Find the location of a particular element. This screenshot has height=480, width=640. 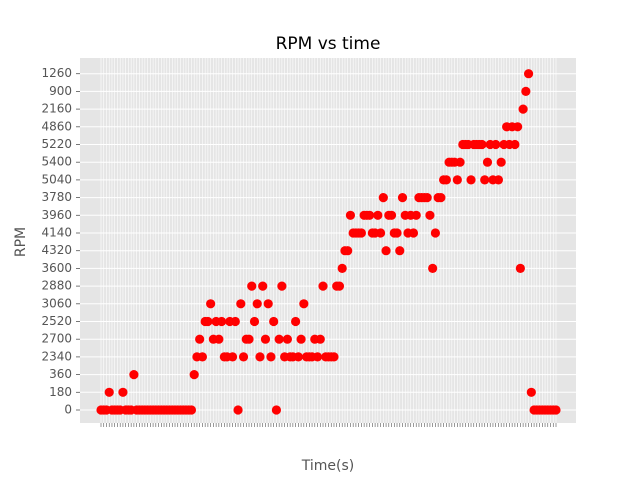

y-tick-label: 5040 is located at coordinates (56, 179).